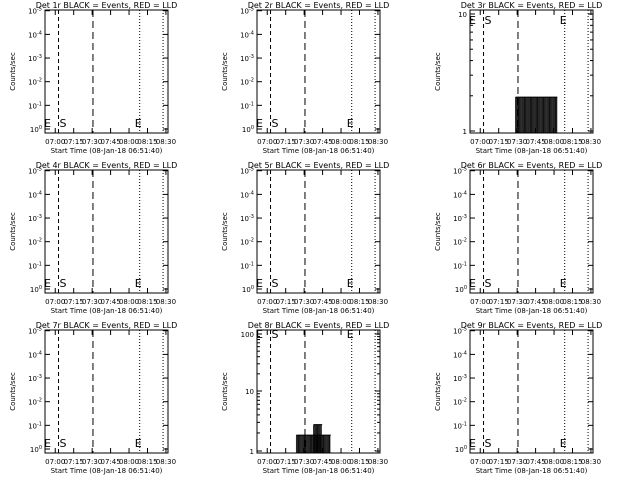  I want to click on panel-title: Det 7r BLACK = Events, RED = LLD, so click(107, 325).